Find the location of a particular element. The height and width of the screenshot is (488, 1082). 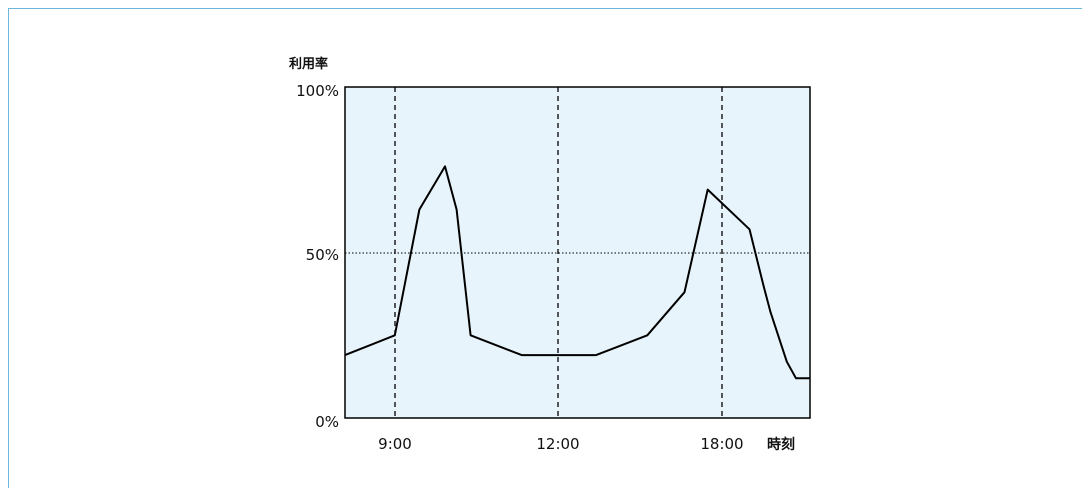

x-tick-1200: 12:00 is located at coordinates (557, 444).